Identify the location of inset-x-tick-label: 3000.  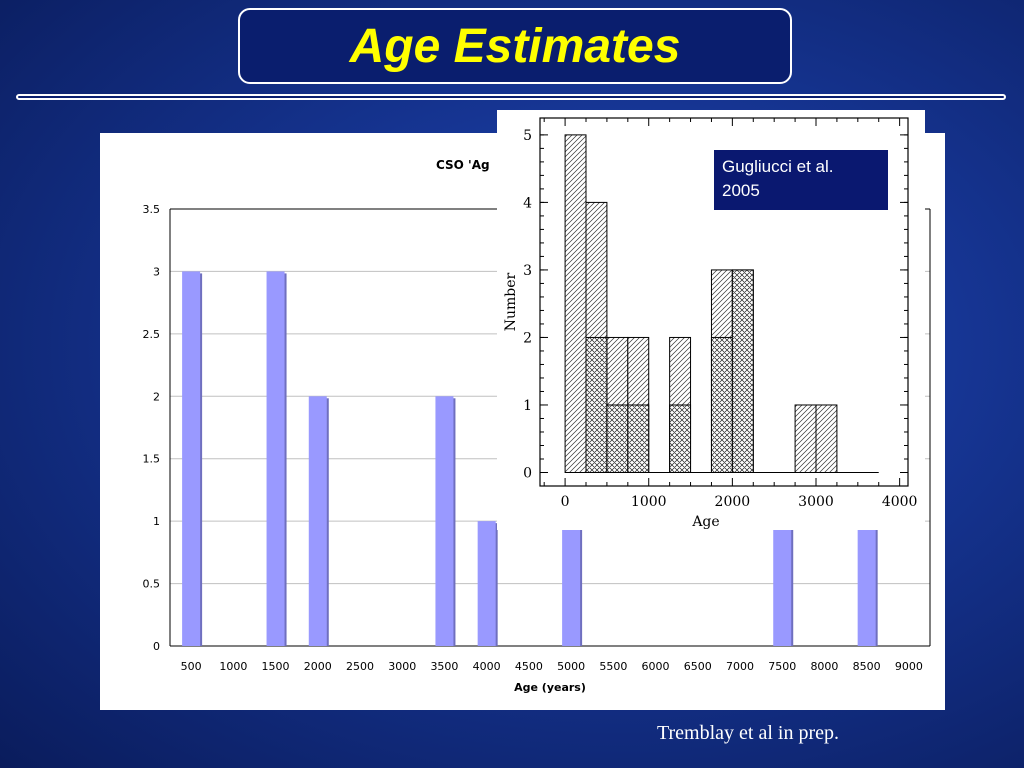
(816, 502).